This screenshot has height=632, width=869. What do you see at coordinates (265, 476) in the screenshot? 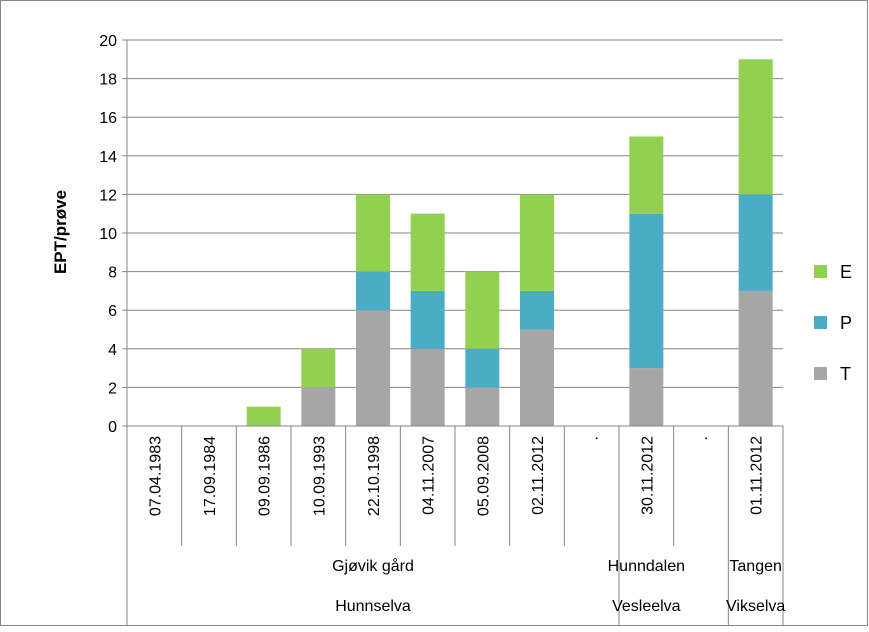
I see `x-category-label: 09.09.1986` at bounding box center [265, 476].